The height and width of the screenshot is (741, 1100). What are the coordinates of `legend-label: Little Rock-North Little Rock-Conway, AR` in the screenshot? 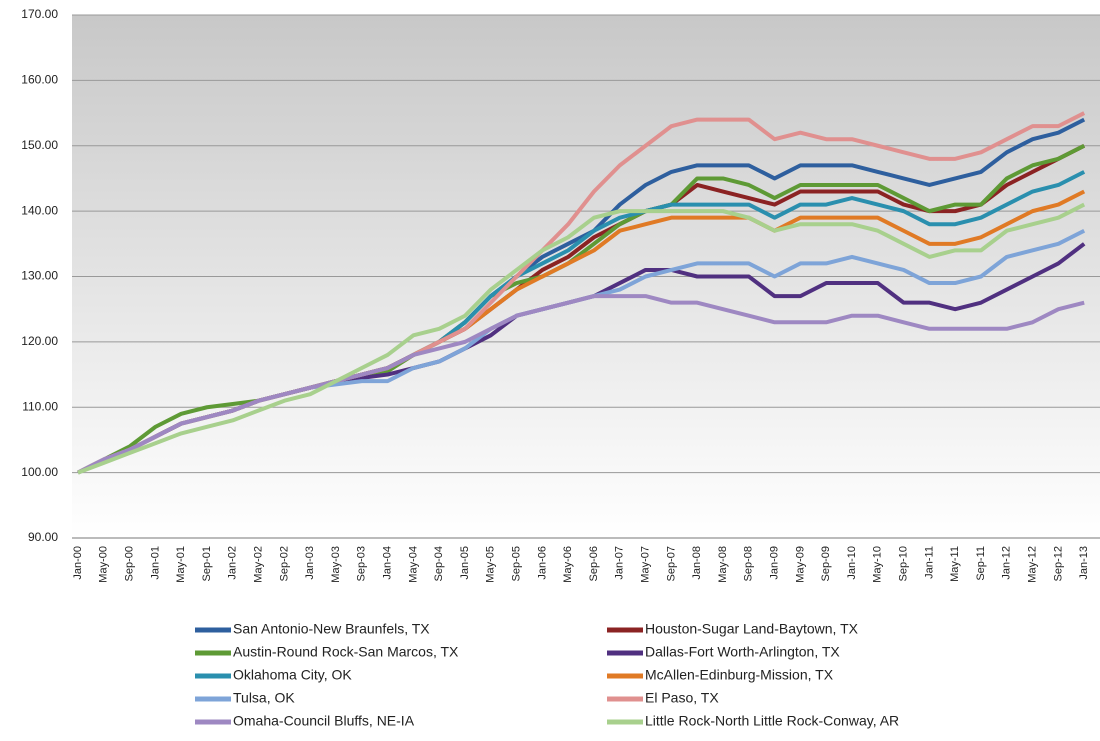 It's located at (772, 721).